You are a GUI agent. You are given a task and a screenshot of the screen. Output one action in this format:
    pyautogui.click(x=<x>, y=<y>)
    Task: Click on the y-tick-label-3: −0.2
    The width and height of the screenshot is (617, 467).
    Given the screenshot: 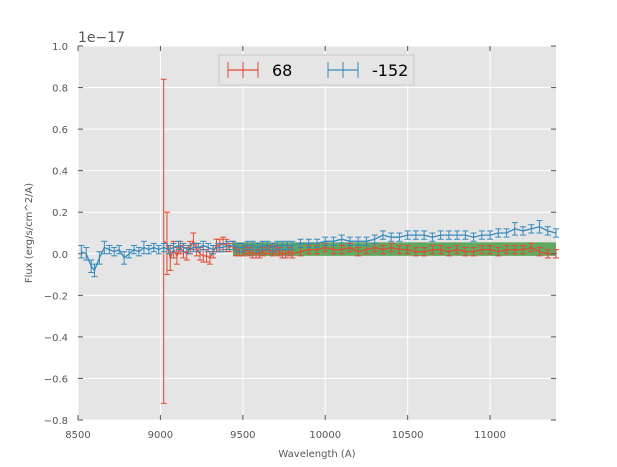 What is the action you would take?
    pyautogui.click(x=56, y=296)
    